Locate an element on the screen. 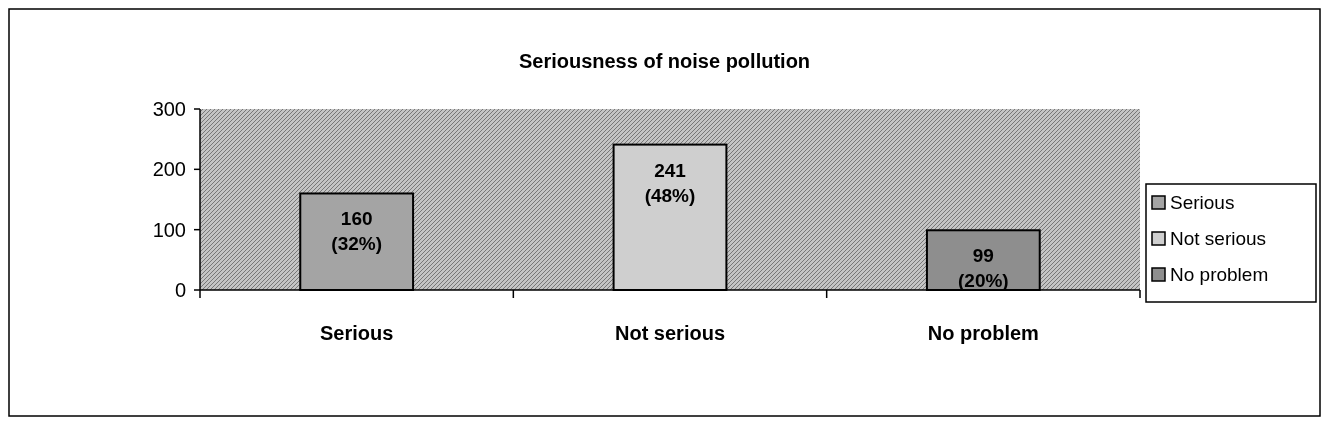  y-tick-label: 300 is located at coordinates (169, 109).